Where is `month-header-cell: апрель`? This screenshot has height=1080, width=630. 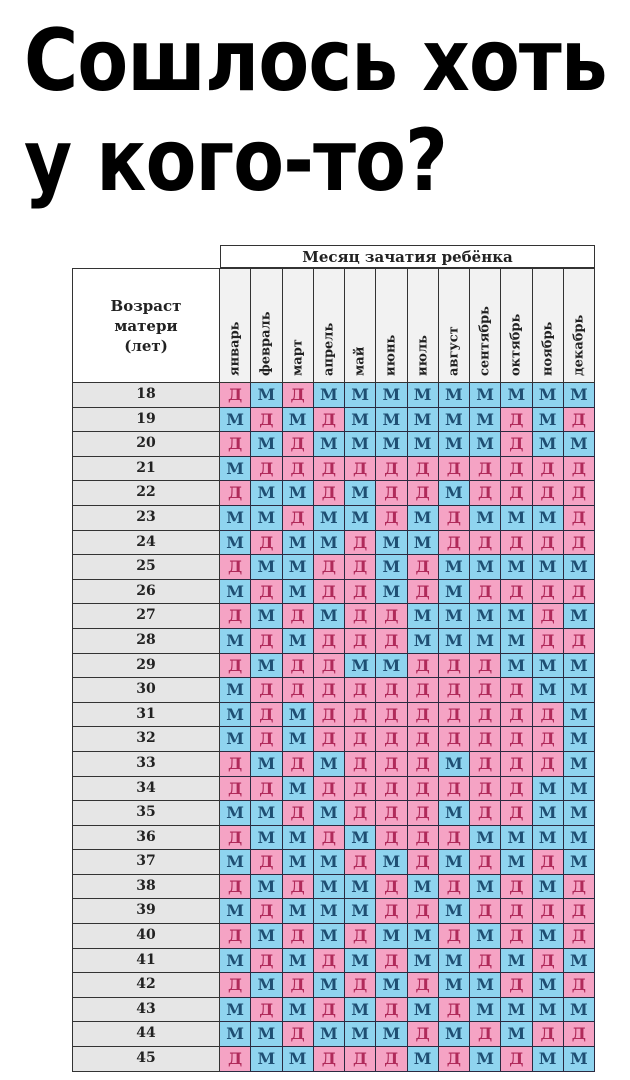
month-header-cell: апрель is located at coordinates (328, 325).